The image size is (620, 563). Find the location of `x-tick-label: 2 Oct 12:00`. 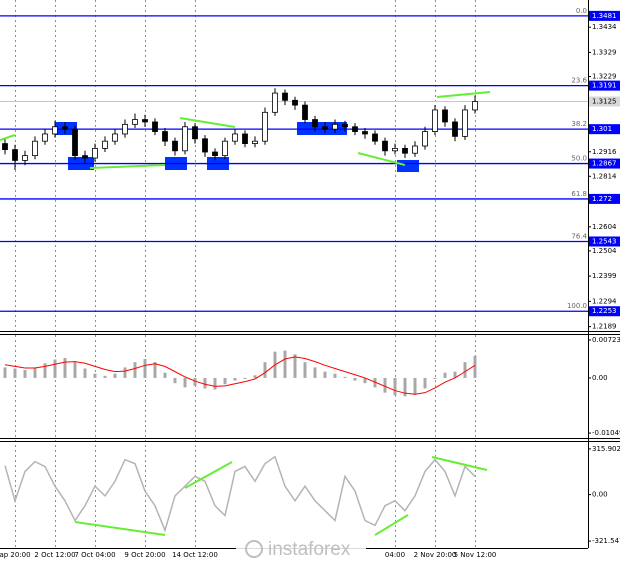

x-tick-label: 2 Oct 12:00 is located at coordinates (54, 555).